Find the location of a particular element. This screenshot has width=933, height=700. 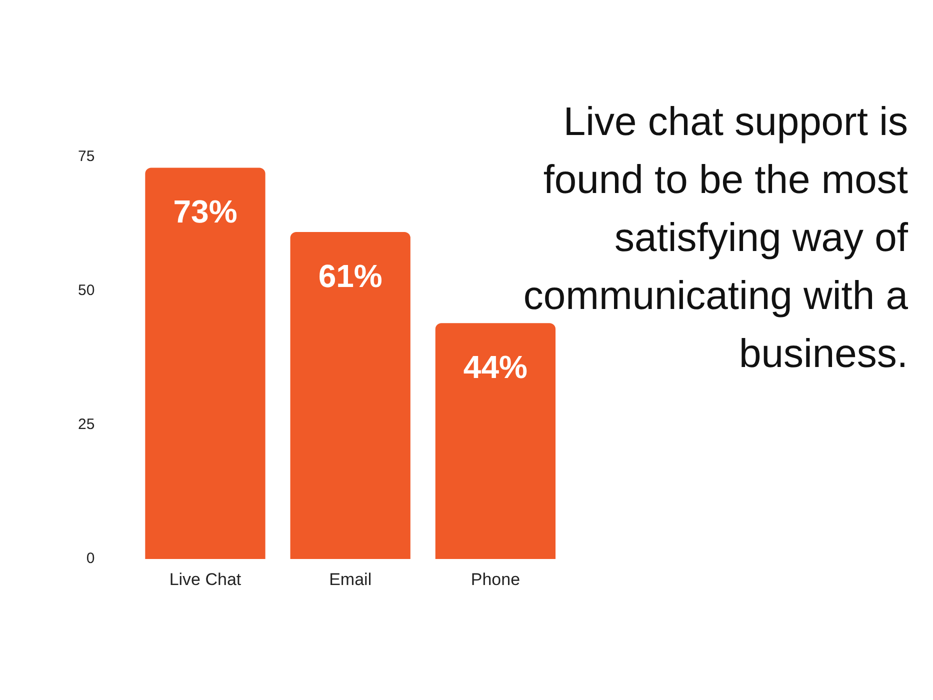

x-tick-label: Phone is located at coordinates (495, 579).